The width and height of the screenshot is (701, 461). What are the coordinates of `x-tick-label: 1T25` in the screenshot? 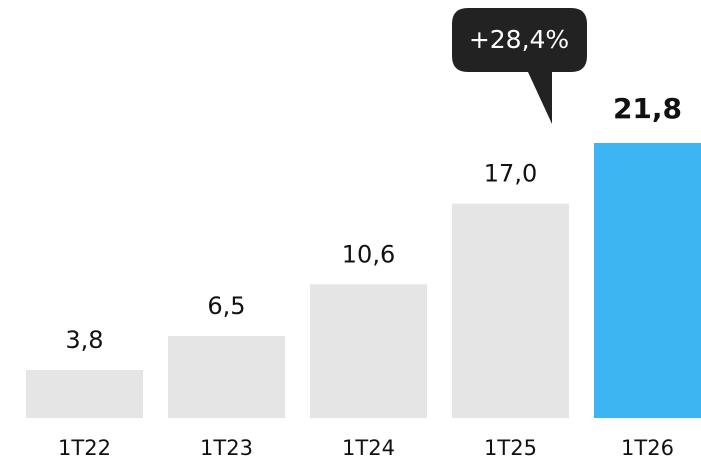 It's located at (510, 448).